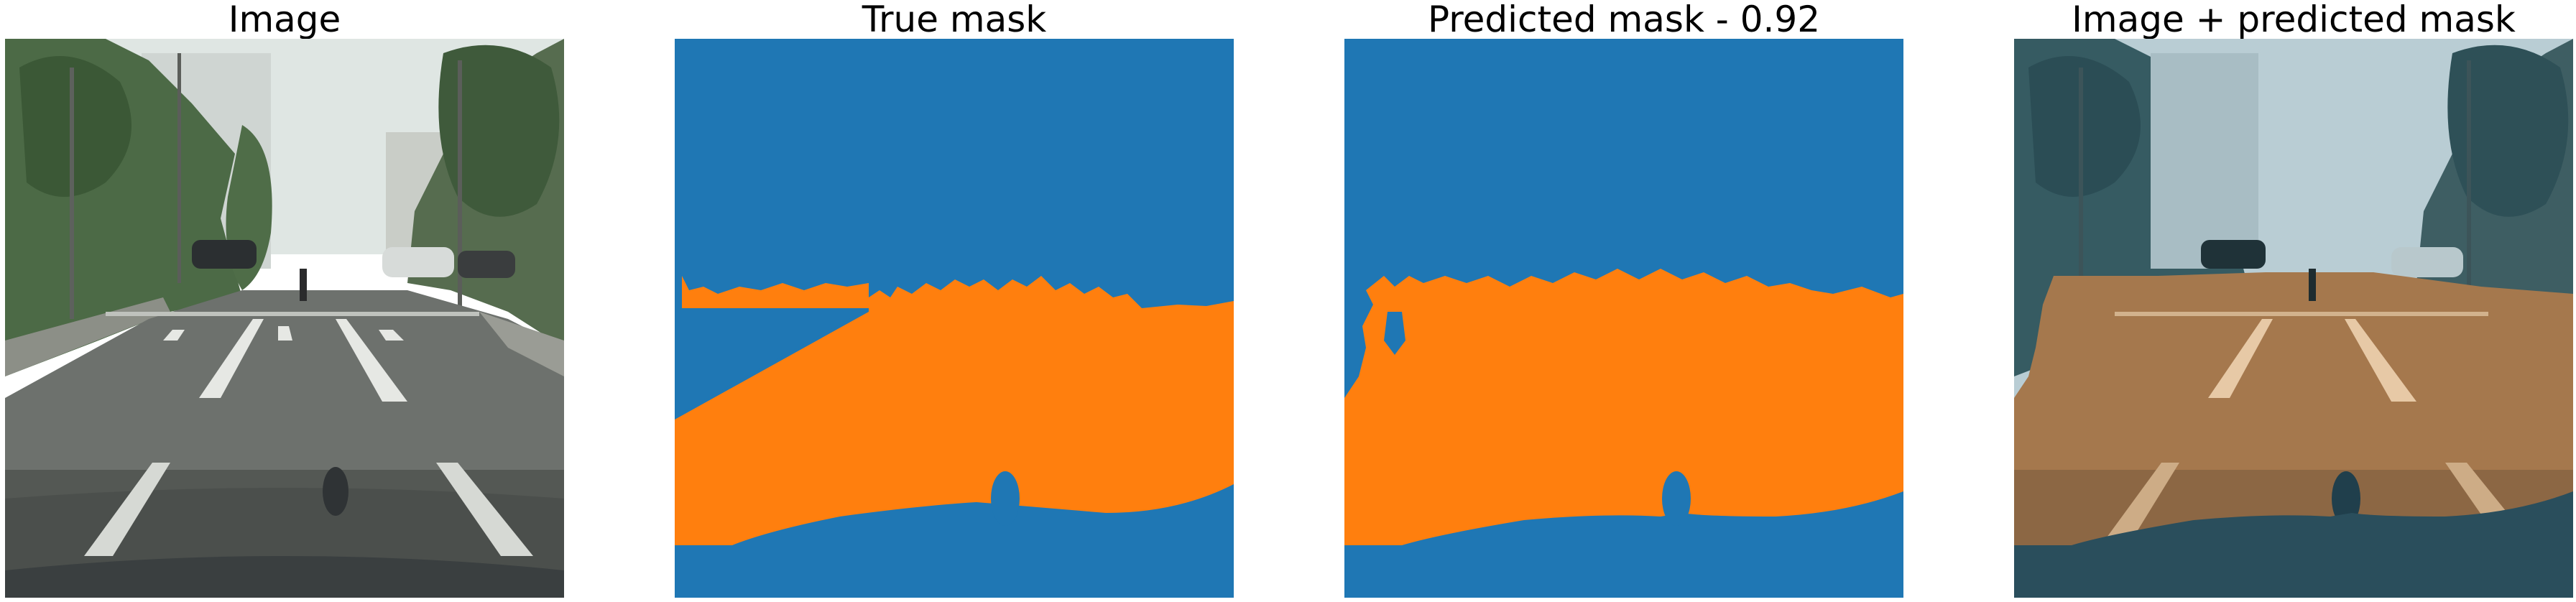  I want to click on panel-title-overlay: Image + predicted mask, so click(2294, 20).